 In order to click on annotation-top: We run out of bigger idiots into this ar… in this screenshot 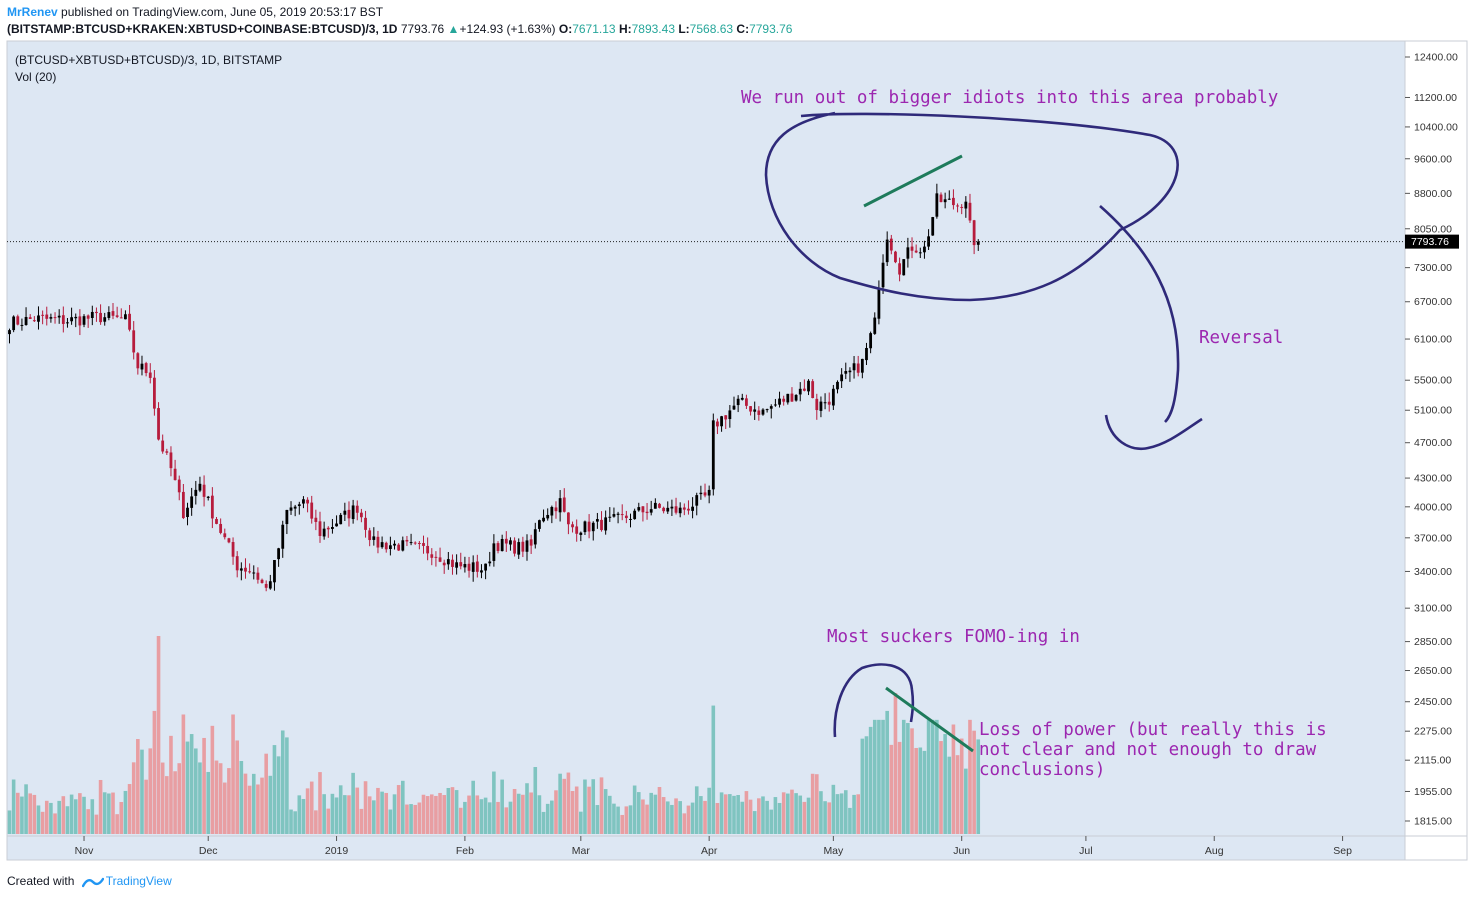, I will do `click(1010, 98)`.